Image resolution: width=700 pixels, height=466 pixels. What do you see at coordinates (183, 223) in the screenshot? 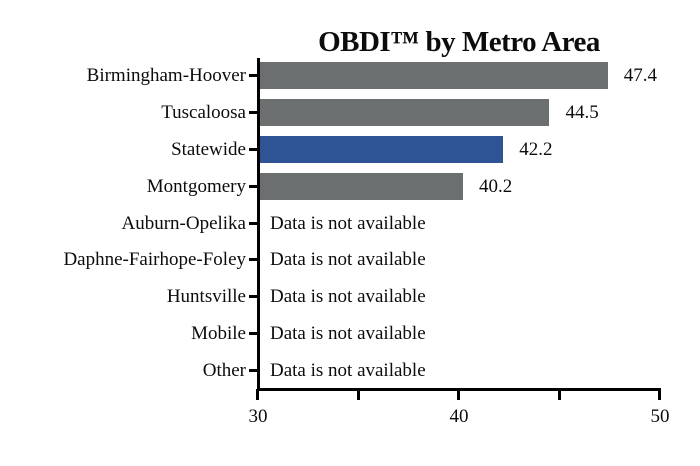
I see `category-label: Auburn-Opelika` at bounding box center [183, 223].